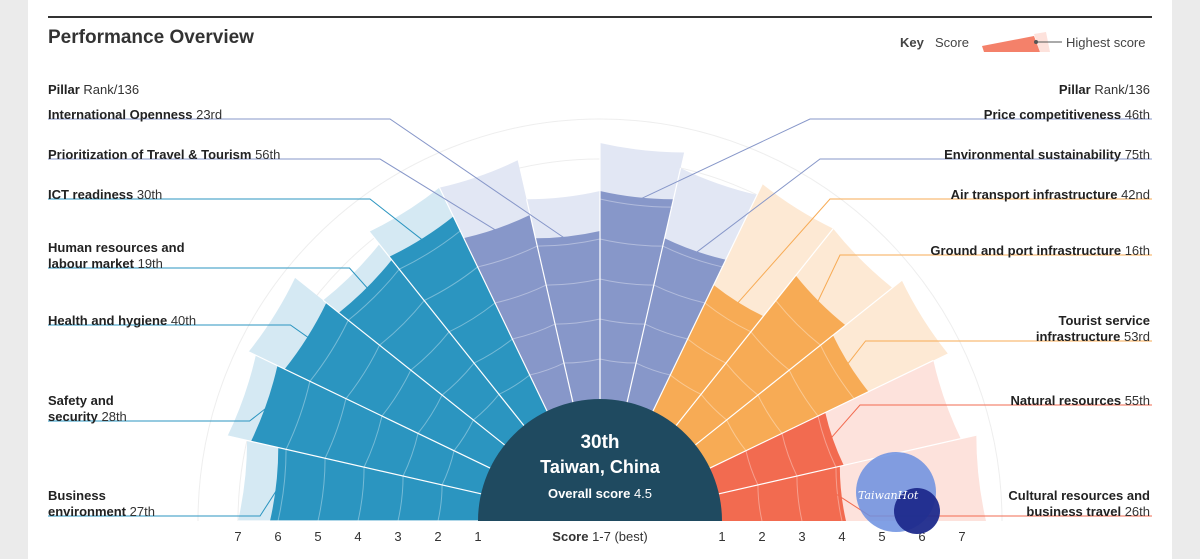 The image size is (1200, 559). Describe the element at coordinates (882, 536) in the screenshot. I see `axis-tick: 5` at that location.